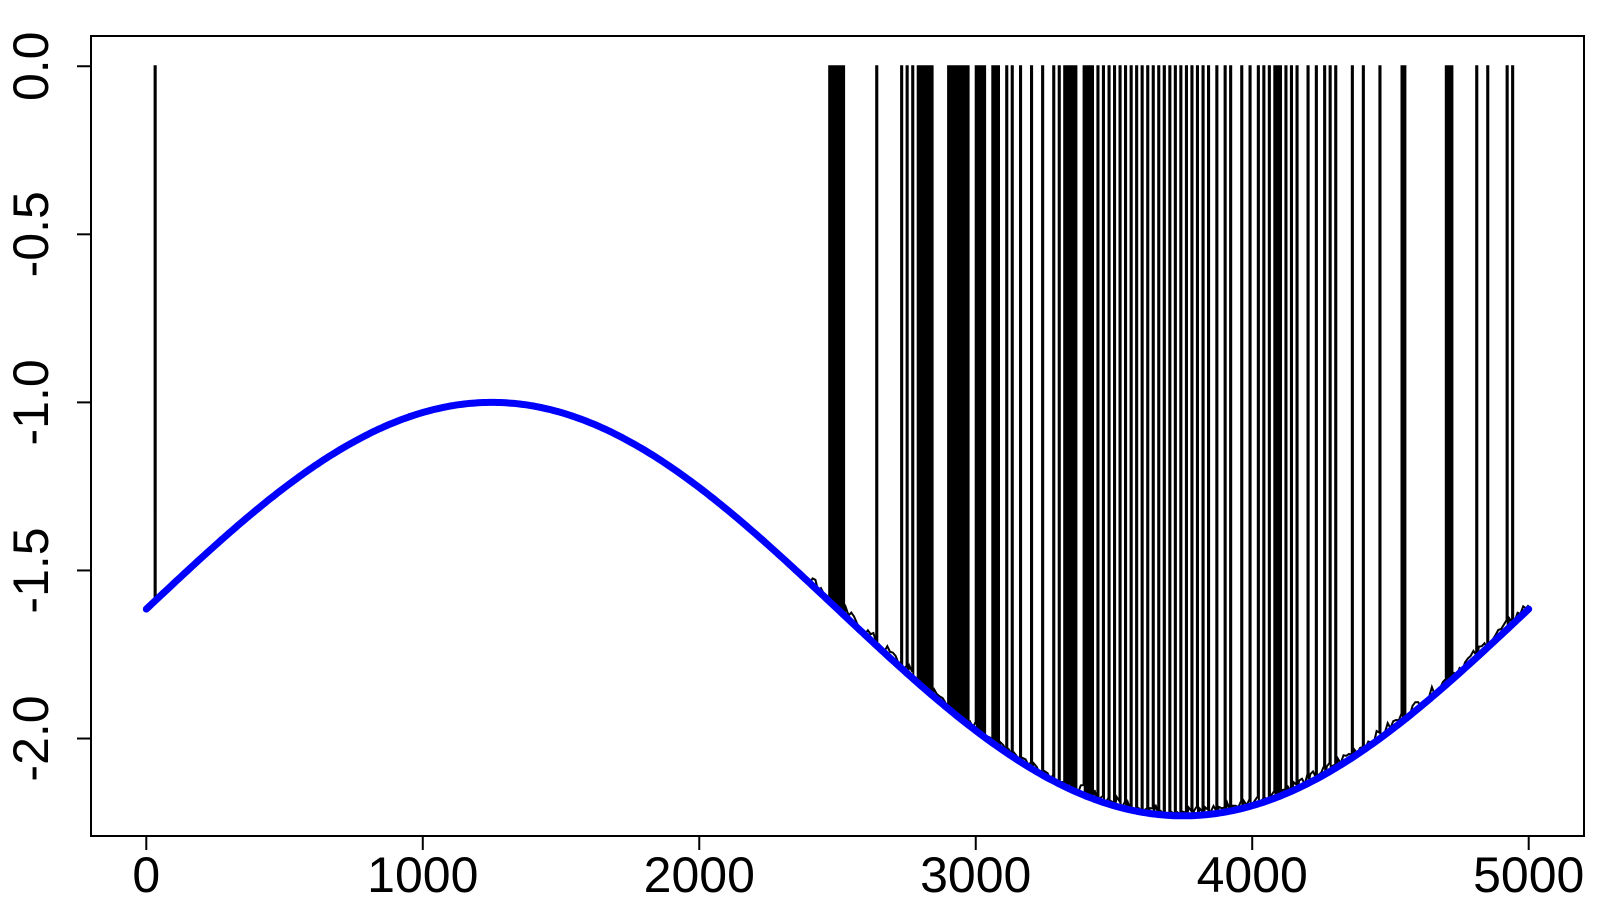  Describe the element at coordinates (31, 402) in the screenshot. I see `y-tick-label: -1.0` at that location.